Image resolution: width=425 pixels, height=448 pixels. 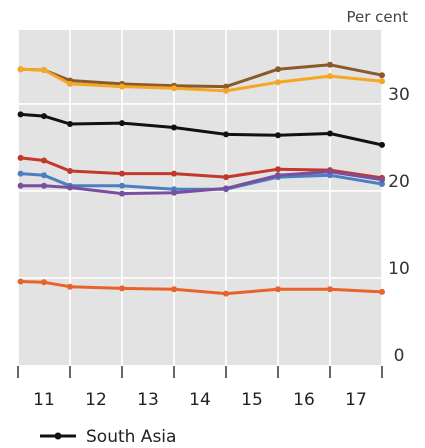 I want to click on x-tick-label: 17, so click(x=356, y=400).